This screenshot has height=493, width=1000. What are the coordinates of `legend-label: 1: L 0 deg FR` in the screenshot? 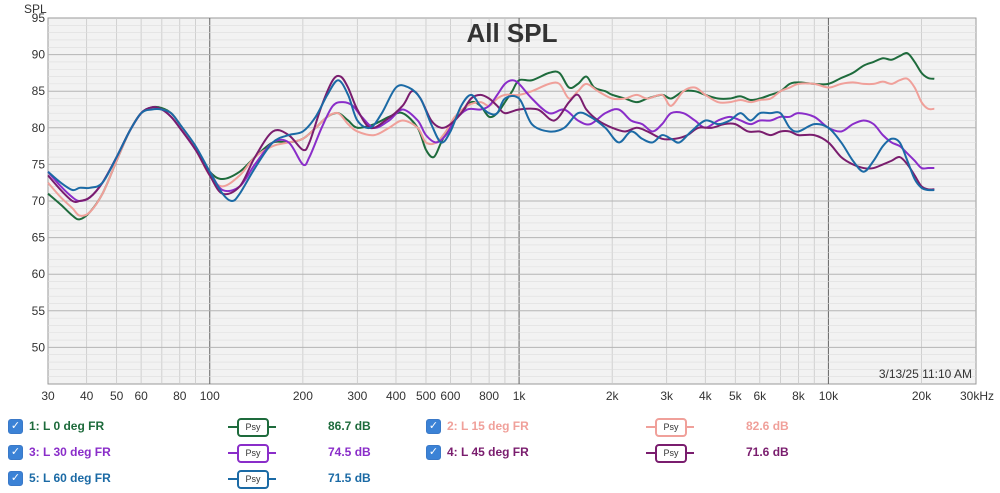 It's located at (67, 426).